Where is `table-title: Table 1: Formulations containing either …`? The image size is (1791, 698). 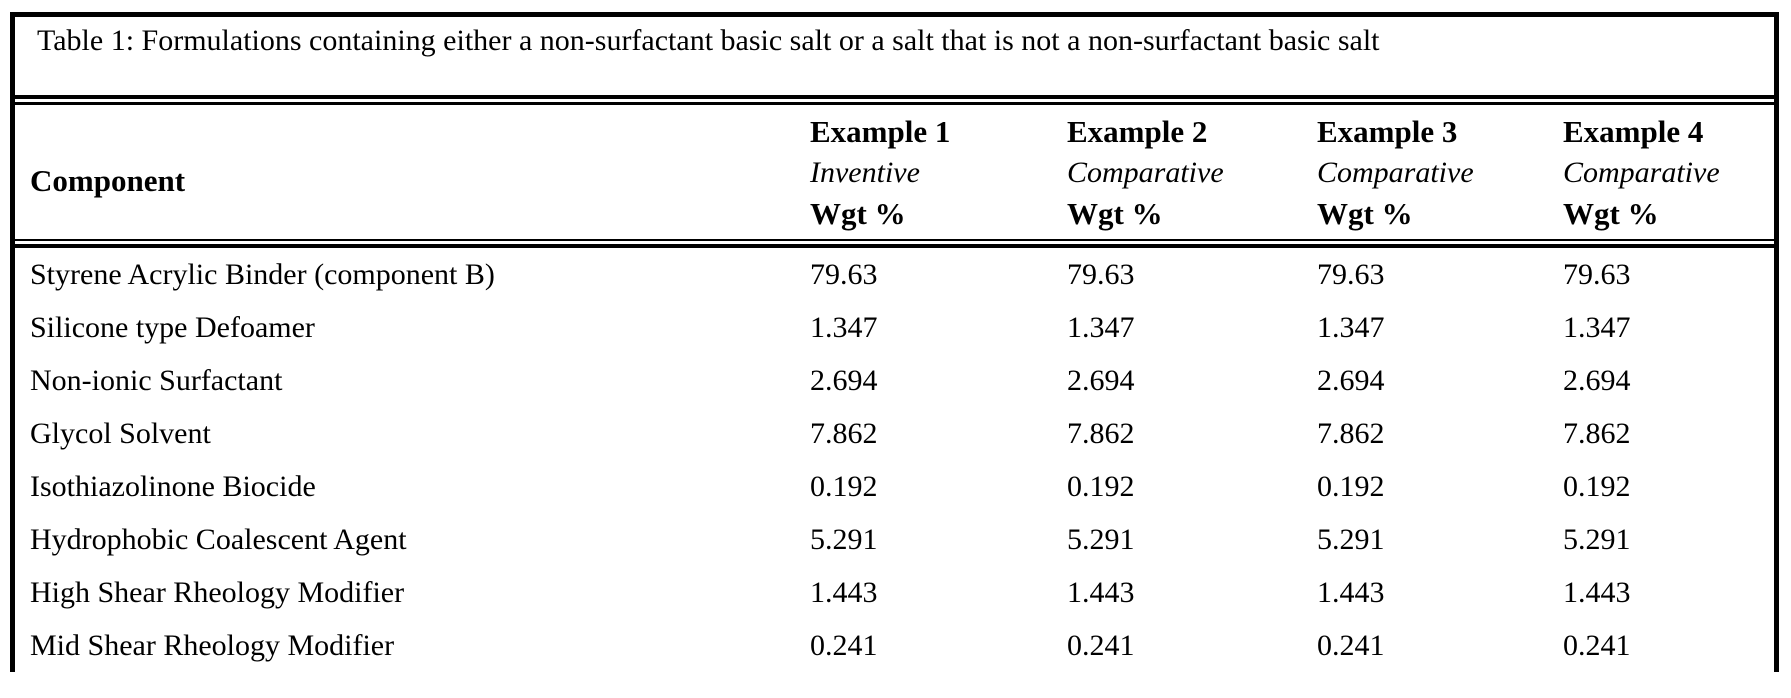
table-title: Table 1: Formulations containing either … is located at coordinates (708, 40).